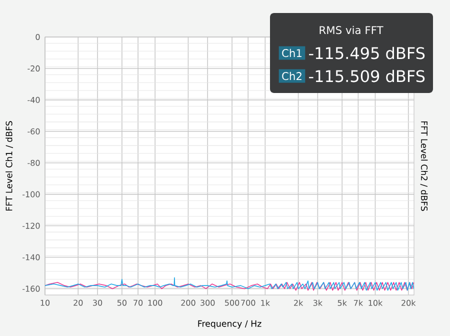 The width and height of the screenshot is (450, 336). I want to click on x-tick-label: 7k, so click(359, 303).